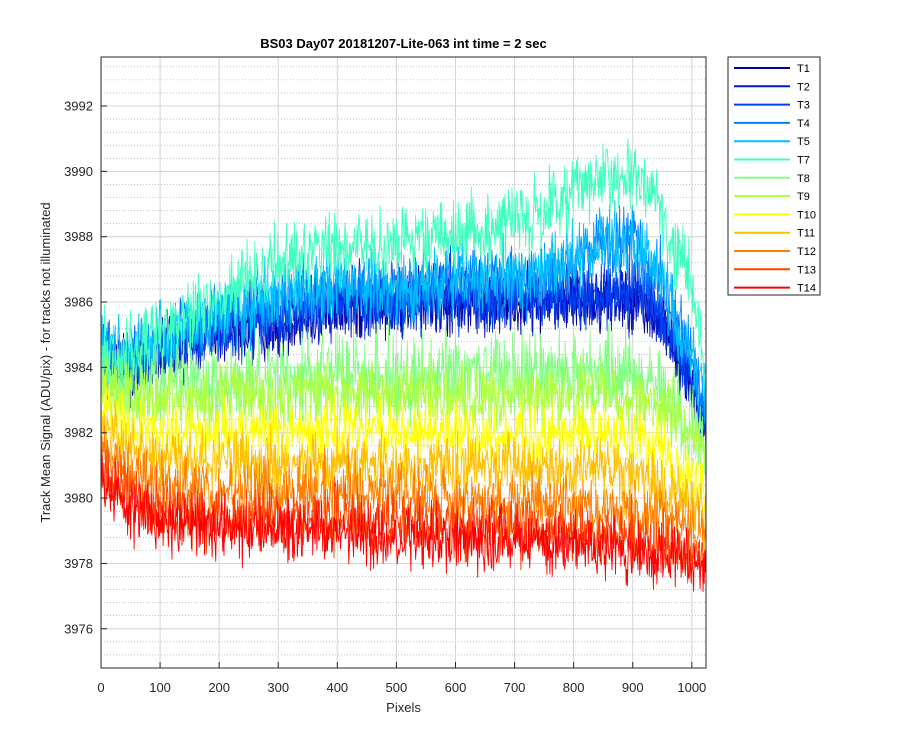 The image size is (900, 750). Describe the element at coordinates (100, 687) in the screenshot. I see `x-tick-label: 0` at that location.